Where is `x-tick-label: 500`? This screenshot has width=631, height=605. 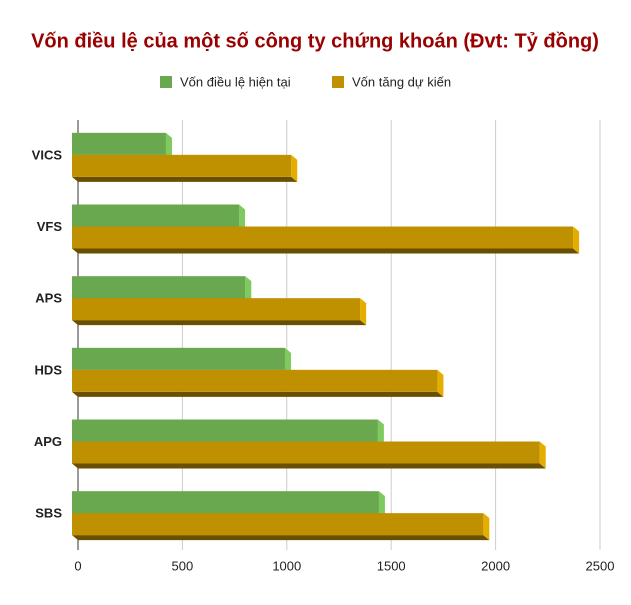 x-tick-label: 500 is located at coordinates (183, 565).